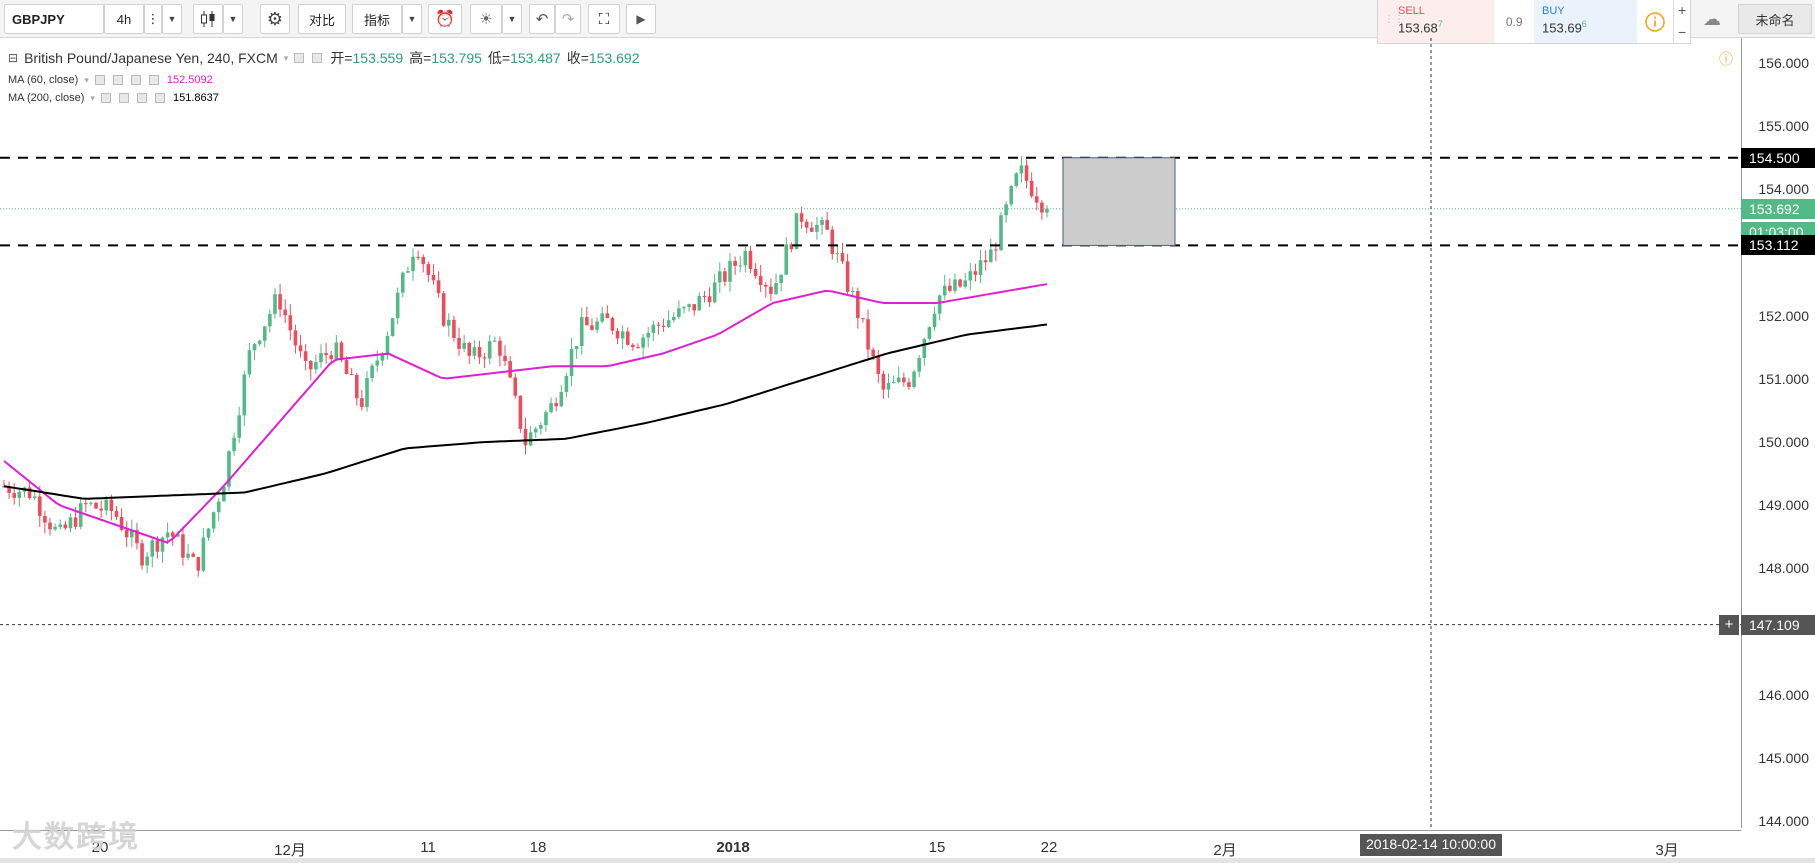  What do you see at coordinates (445, 19) in the screenshot?
I see `alert-button: ⏰` at bounding box center [445, 19].